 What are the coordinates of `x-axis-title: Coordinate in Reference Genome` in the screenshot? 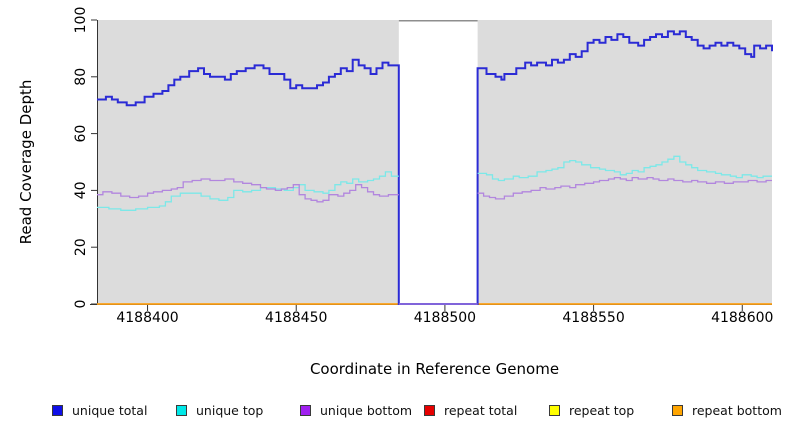 It's located at (434, 369).